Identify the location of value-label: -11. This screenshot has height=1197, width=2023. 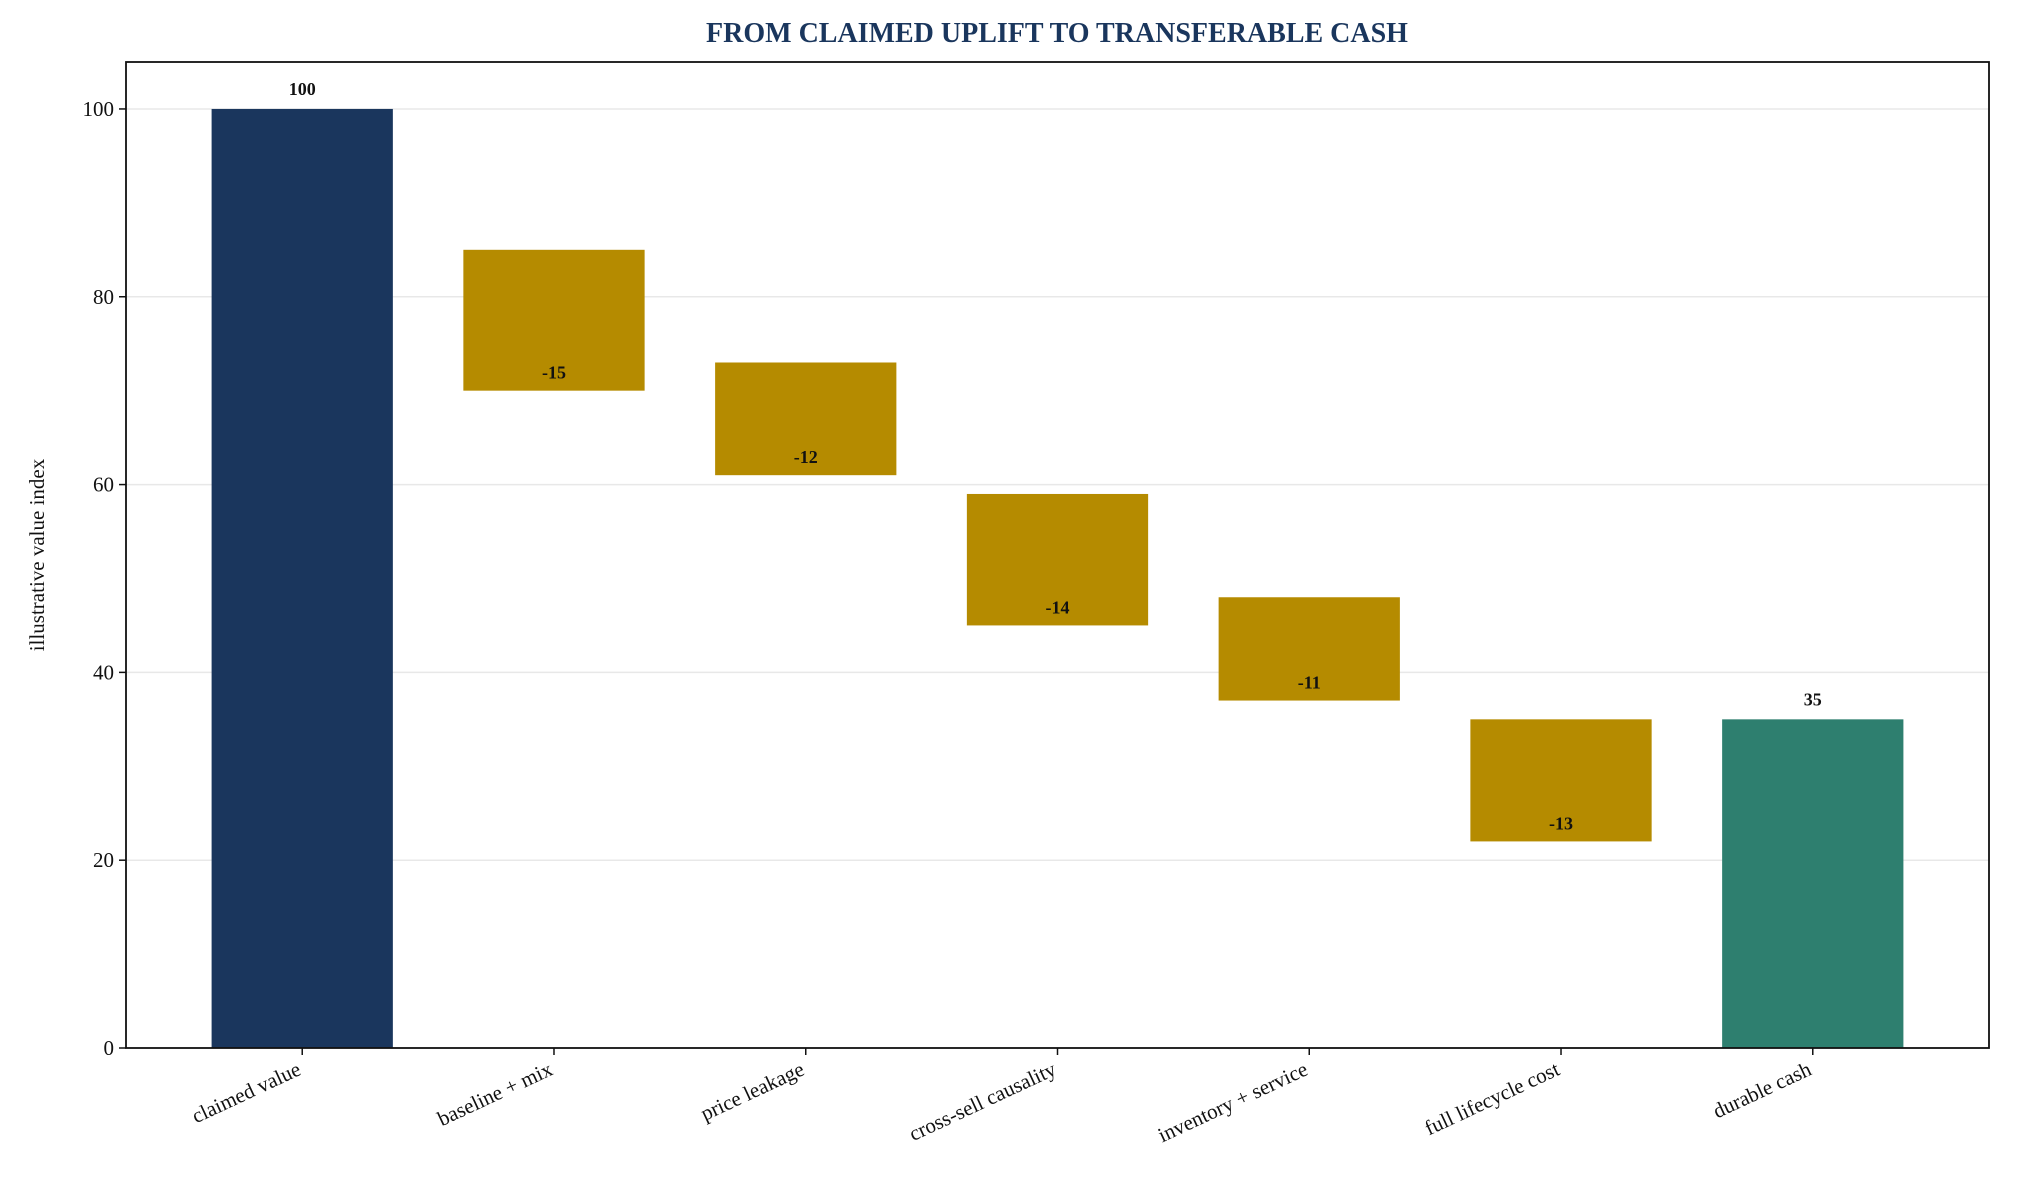
(1309, 683).